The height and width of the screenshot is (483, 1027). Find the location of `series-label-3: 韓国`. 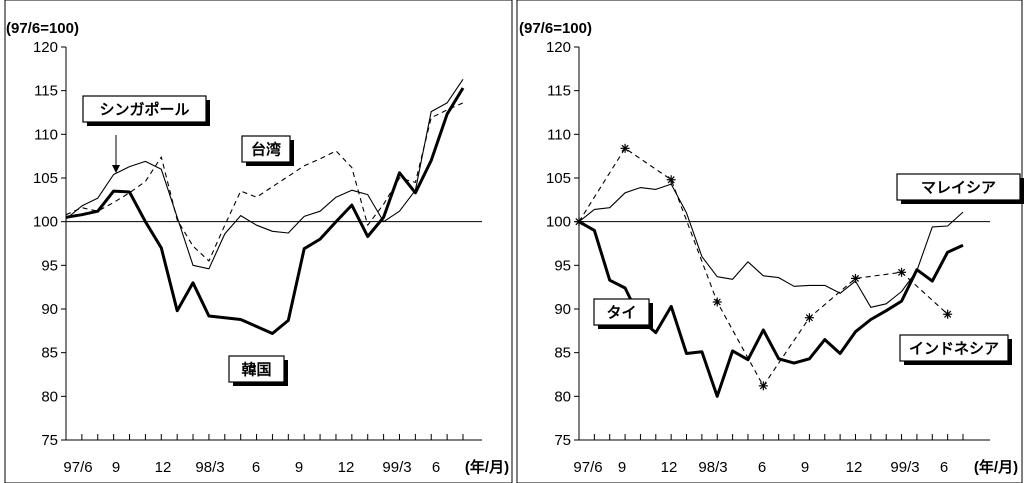

series-label-3: 韓国 is located at coordinates (258, 370).